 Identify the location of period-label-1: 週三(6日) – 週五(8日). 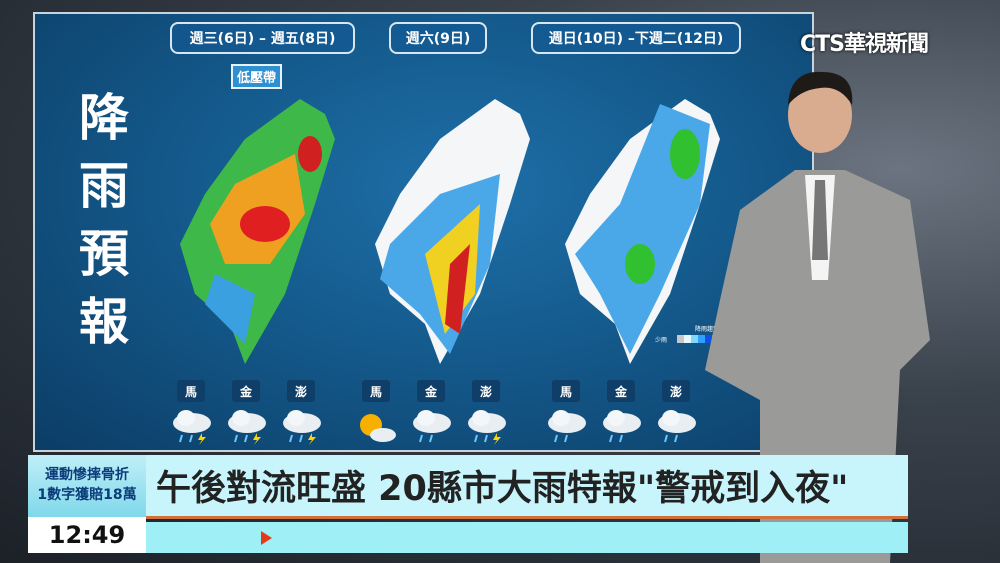
(262, 38).